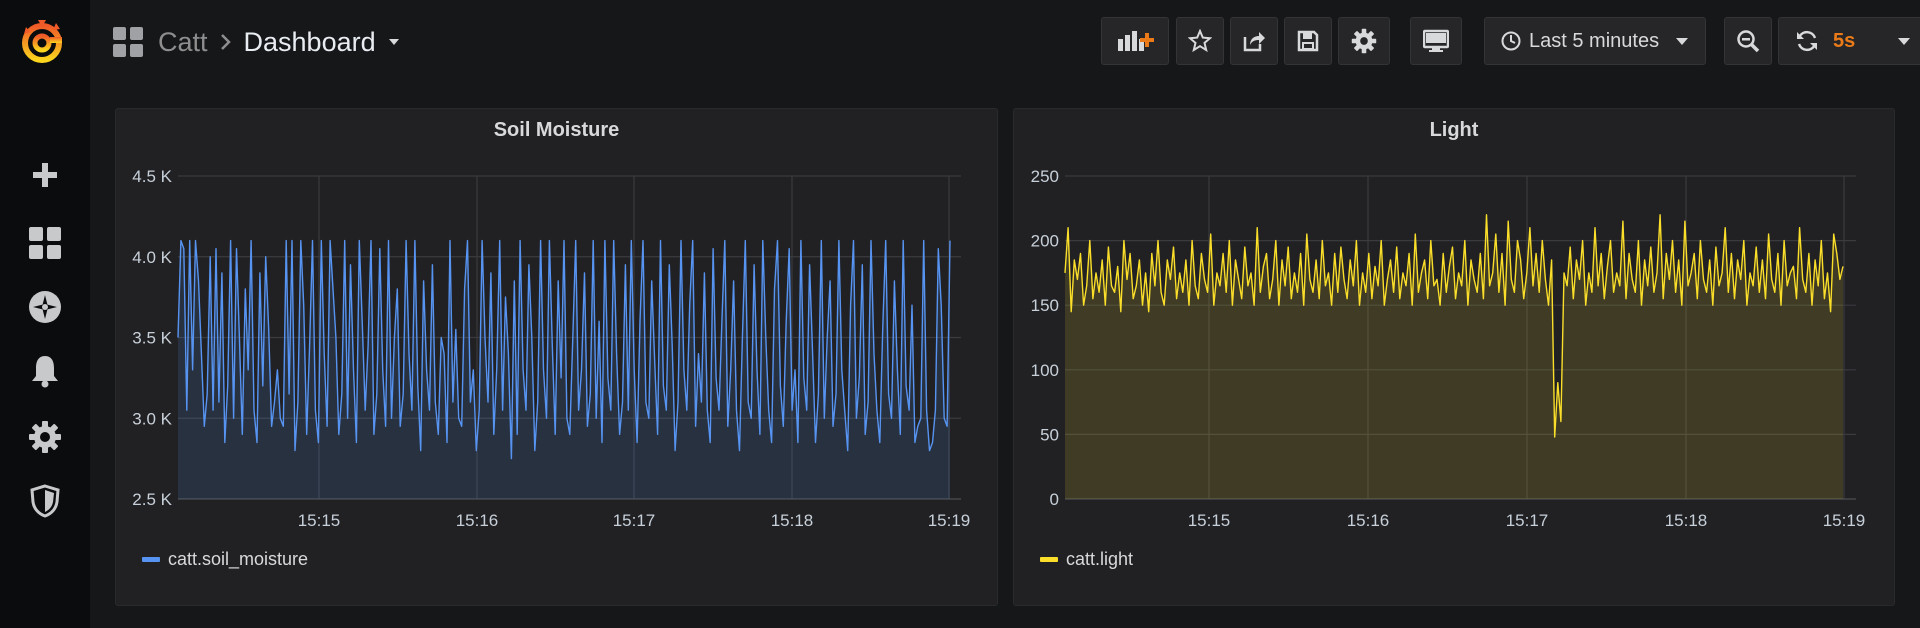 This screenshot has height=628, width=1920. I want to click on y-tick-label: 4.0 K, so click(152, 257).